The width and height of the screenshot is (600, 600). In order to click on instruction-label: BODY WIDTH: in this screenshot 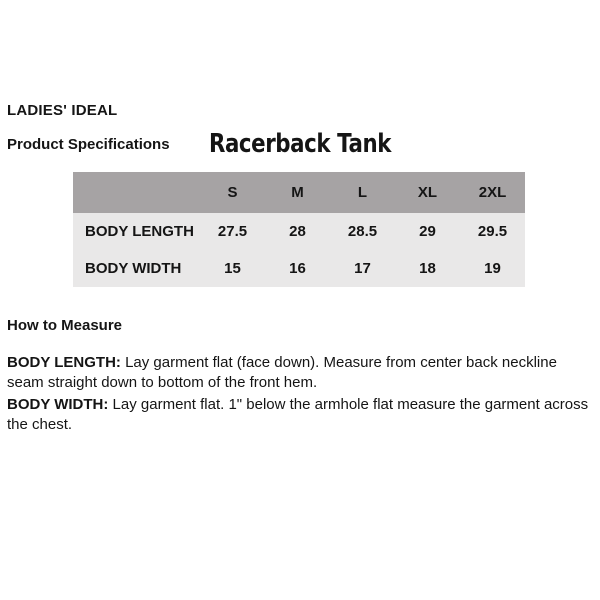, I will do `click(58, 404)`.